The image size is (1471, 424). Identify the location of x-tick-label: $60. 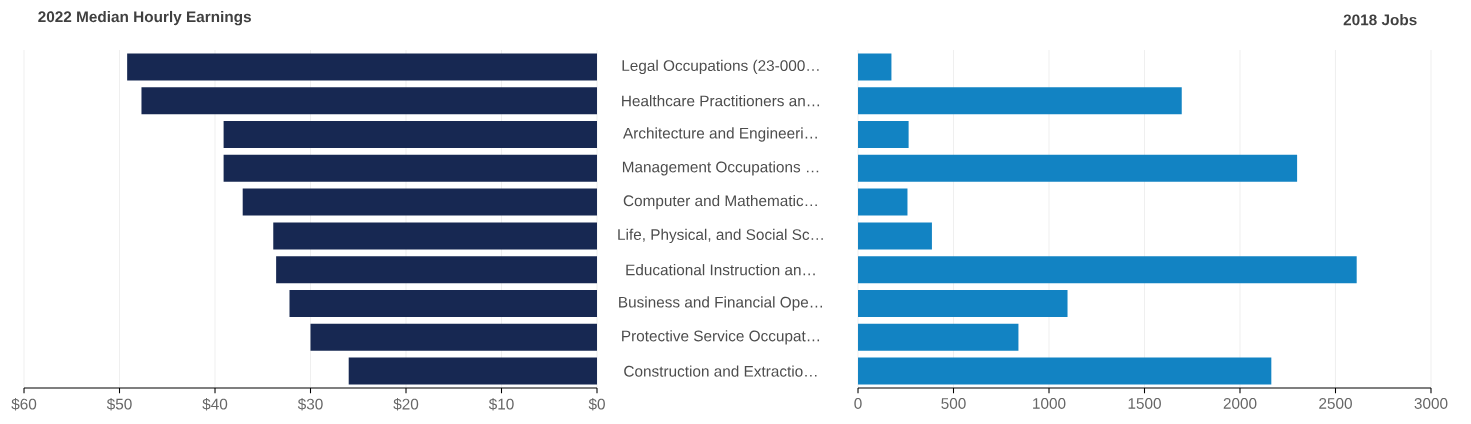
(24, 404).